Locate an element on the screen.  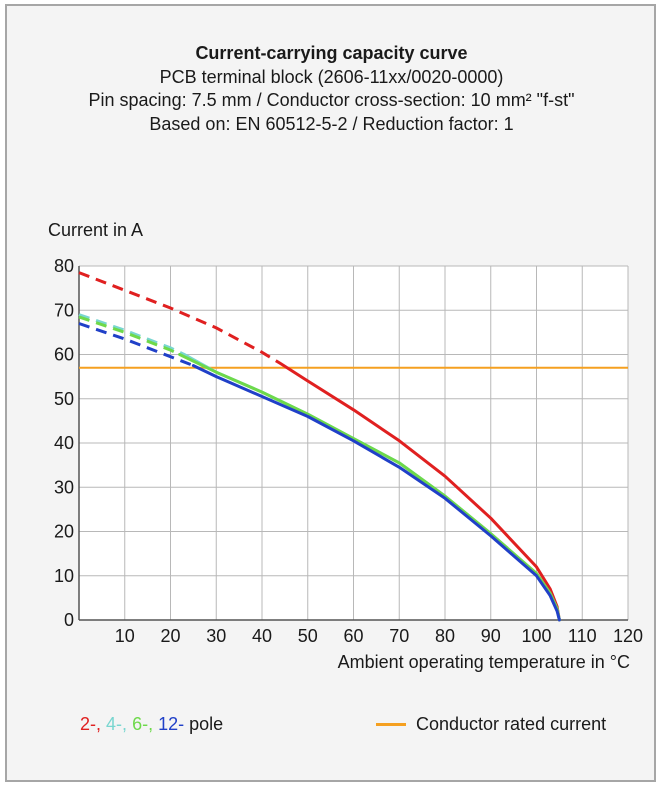
x-tick-label: 10 is located at coordinates (125, 636).